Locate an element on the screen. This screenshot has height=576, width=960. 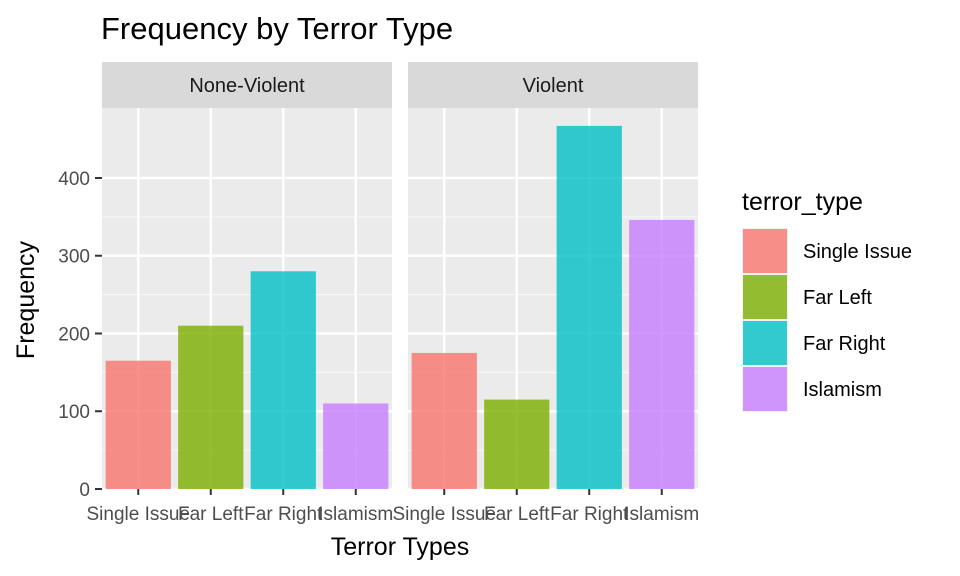
bar-violent-far-right is located at coordinates (589, 307).